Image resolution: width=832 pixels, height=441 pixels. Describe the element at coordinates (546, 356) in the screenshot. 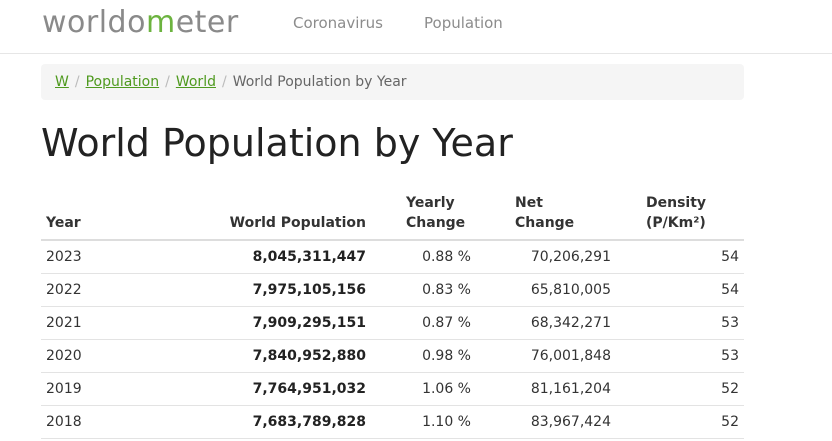

I see `cell-net-change: 76,001,848` at that location.